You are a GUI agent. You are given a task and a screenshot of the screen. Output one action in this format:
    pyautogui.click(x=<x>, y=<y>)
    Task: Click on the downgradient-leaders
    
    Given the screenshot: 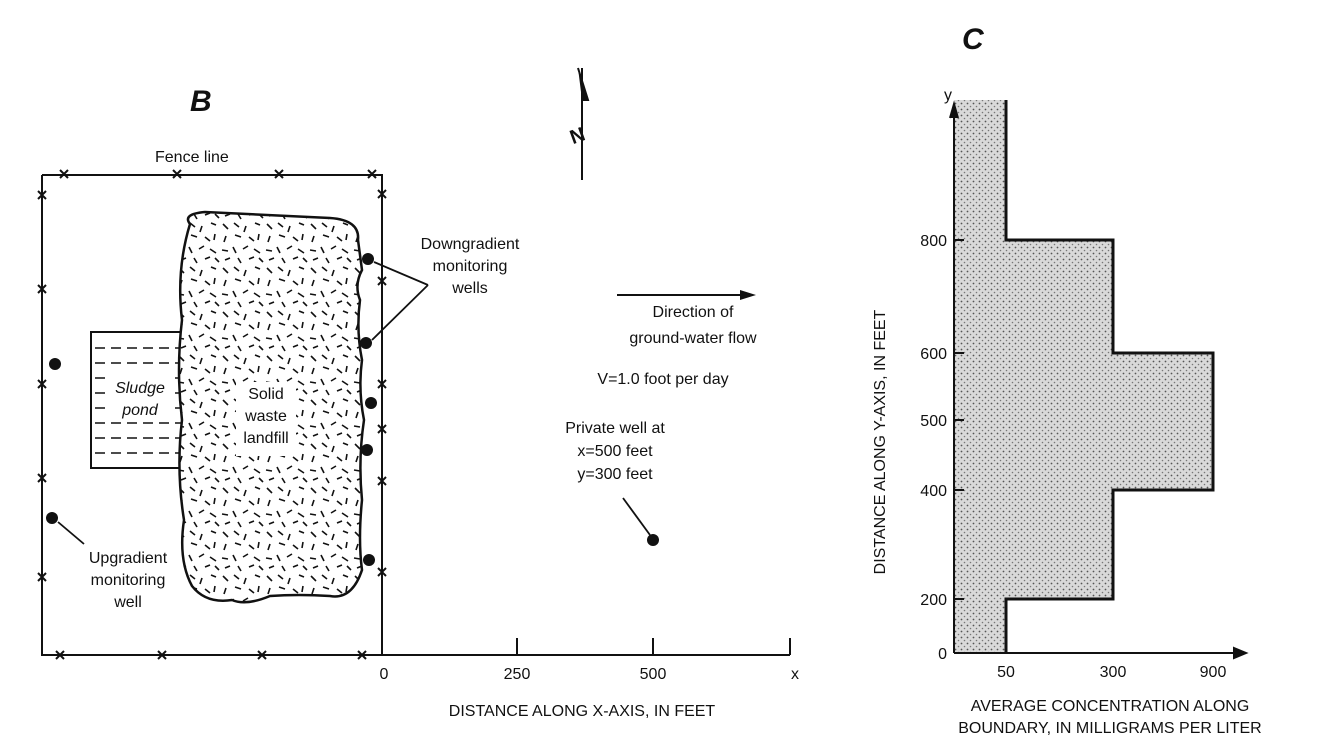 What is the action you would take?
    pyautogui.click(x=400, y=301)
    